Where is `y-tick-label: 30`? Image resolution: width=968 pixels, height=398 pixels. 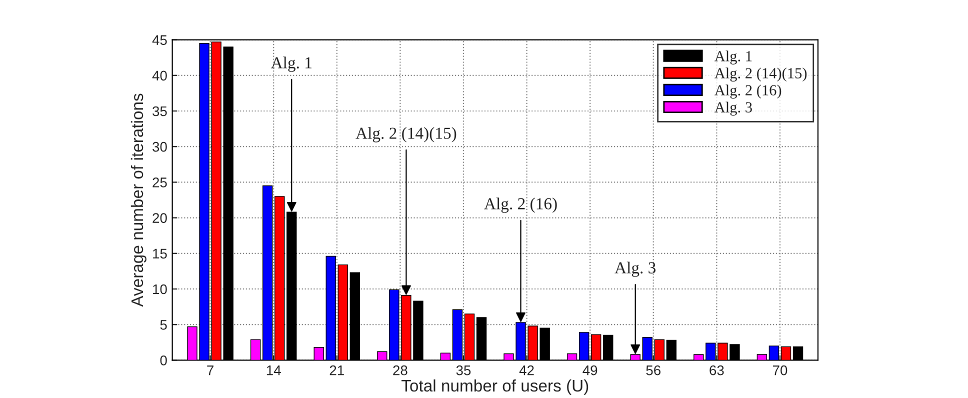
y-tick-label: 30 is located at coordinates (159, 147).